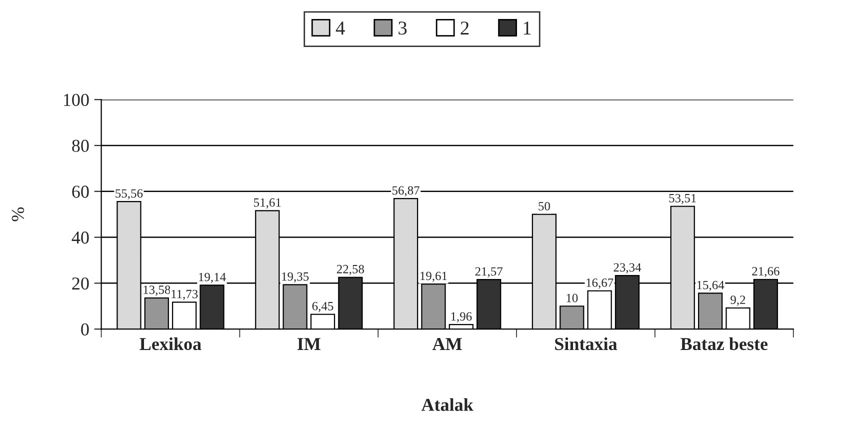 The height and width of the screenshot is (433, 844). I want to click on data-label: 22,58, so click(350, 270).